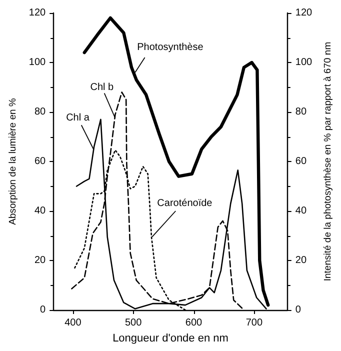  Describe the element at coordinates (301, 161) in the screenshot. I see `y2-tick-label: 60` at that location.